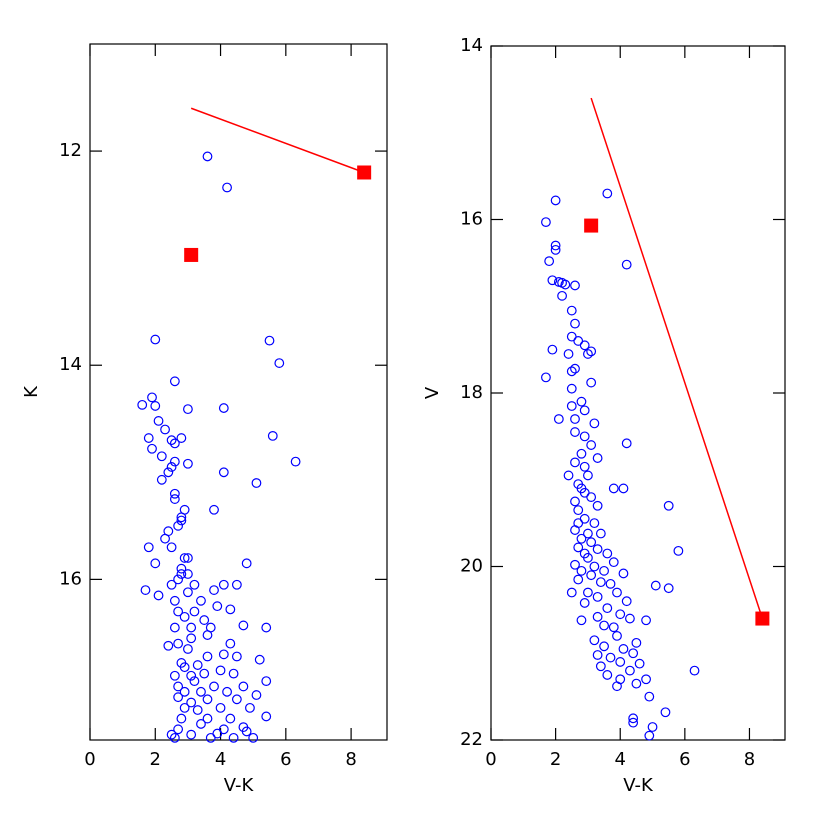  I want to click on x-tick-label: 4, so click(220, 759).